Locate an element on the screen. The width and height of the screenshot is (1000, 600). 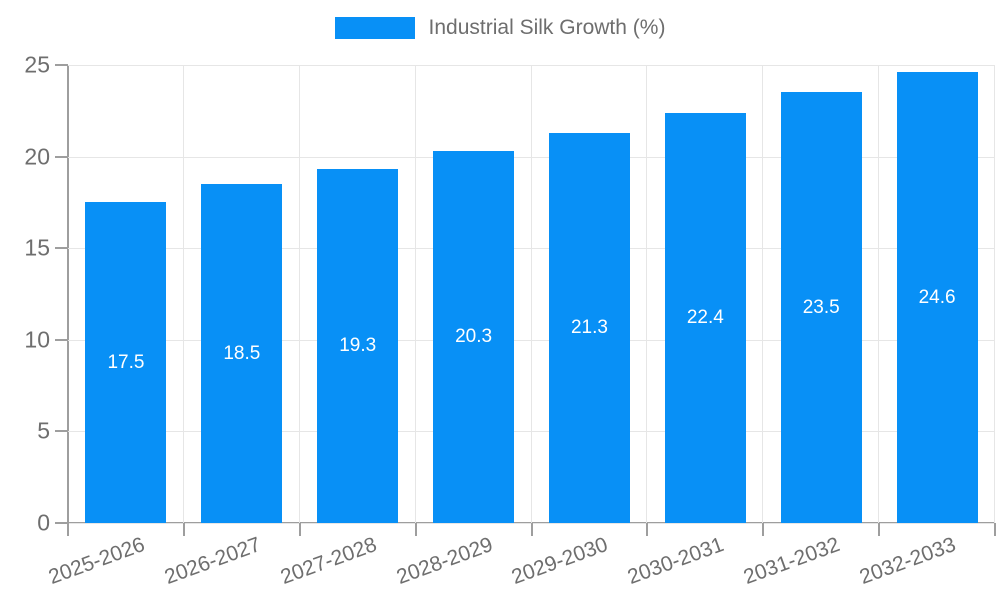
y-tick-label: 5 is located at coordinates (43, 430).